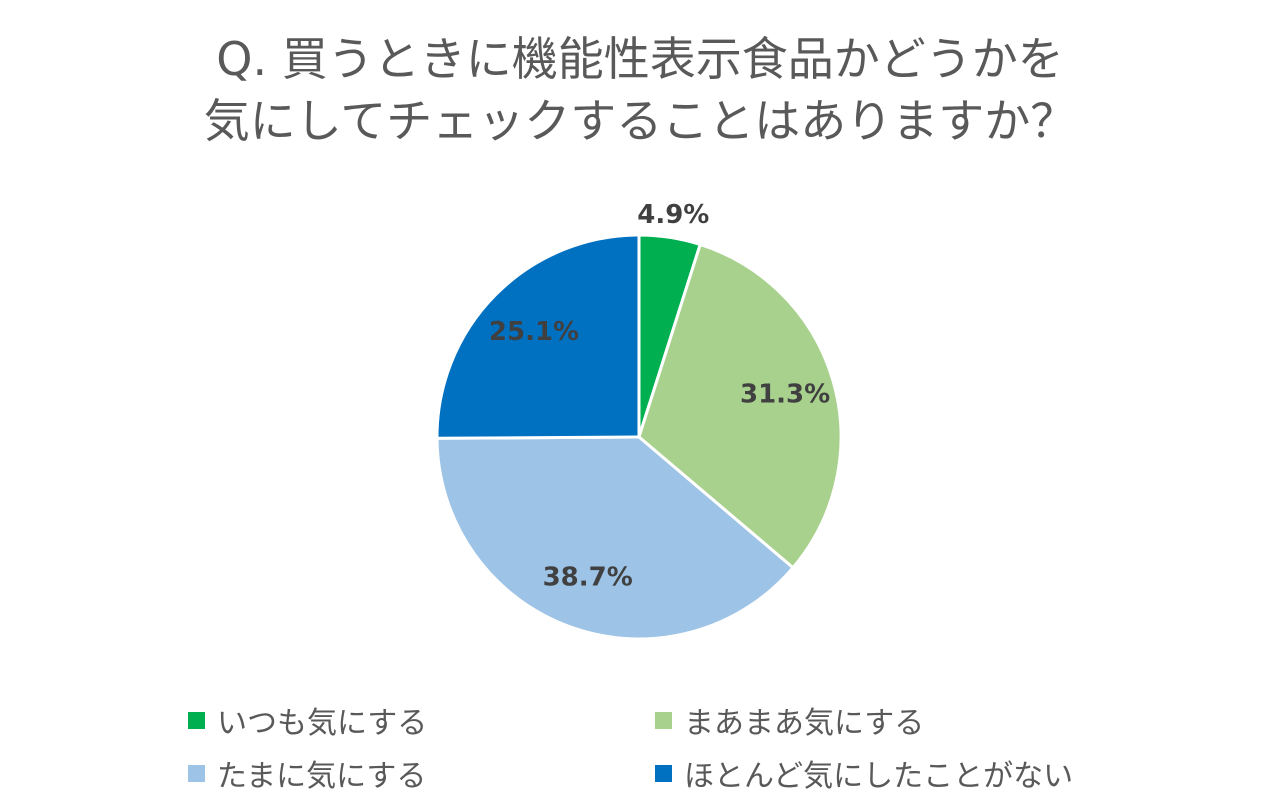 Image resolution: width=1280 pixels, height=811 pixels. Describe the element at coordinates (640, 750) in the screenshot. I see `legend: いつも気にする まあまあ気にする たまに気にする ほとんど気にしたことがない` at that location.